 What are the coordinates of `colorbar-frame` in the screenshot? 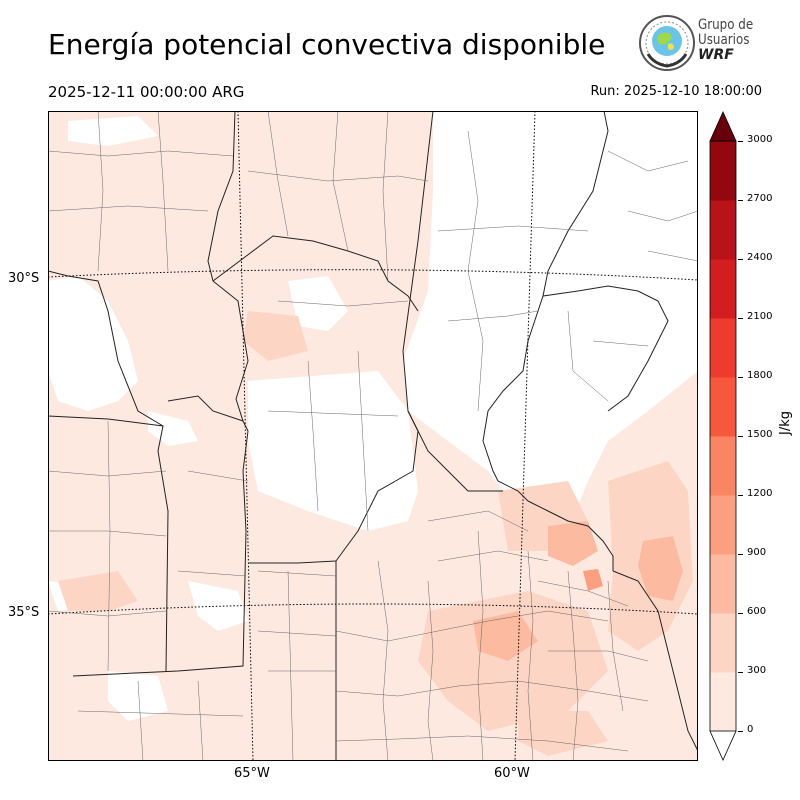 It's located at (723, 436).